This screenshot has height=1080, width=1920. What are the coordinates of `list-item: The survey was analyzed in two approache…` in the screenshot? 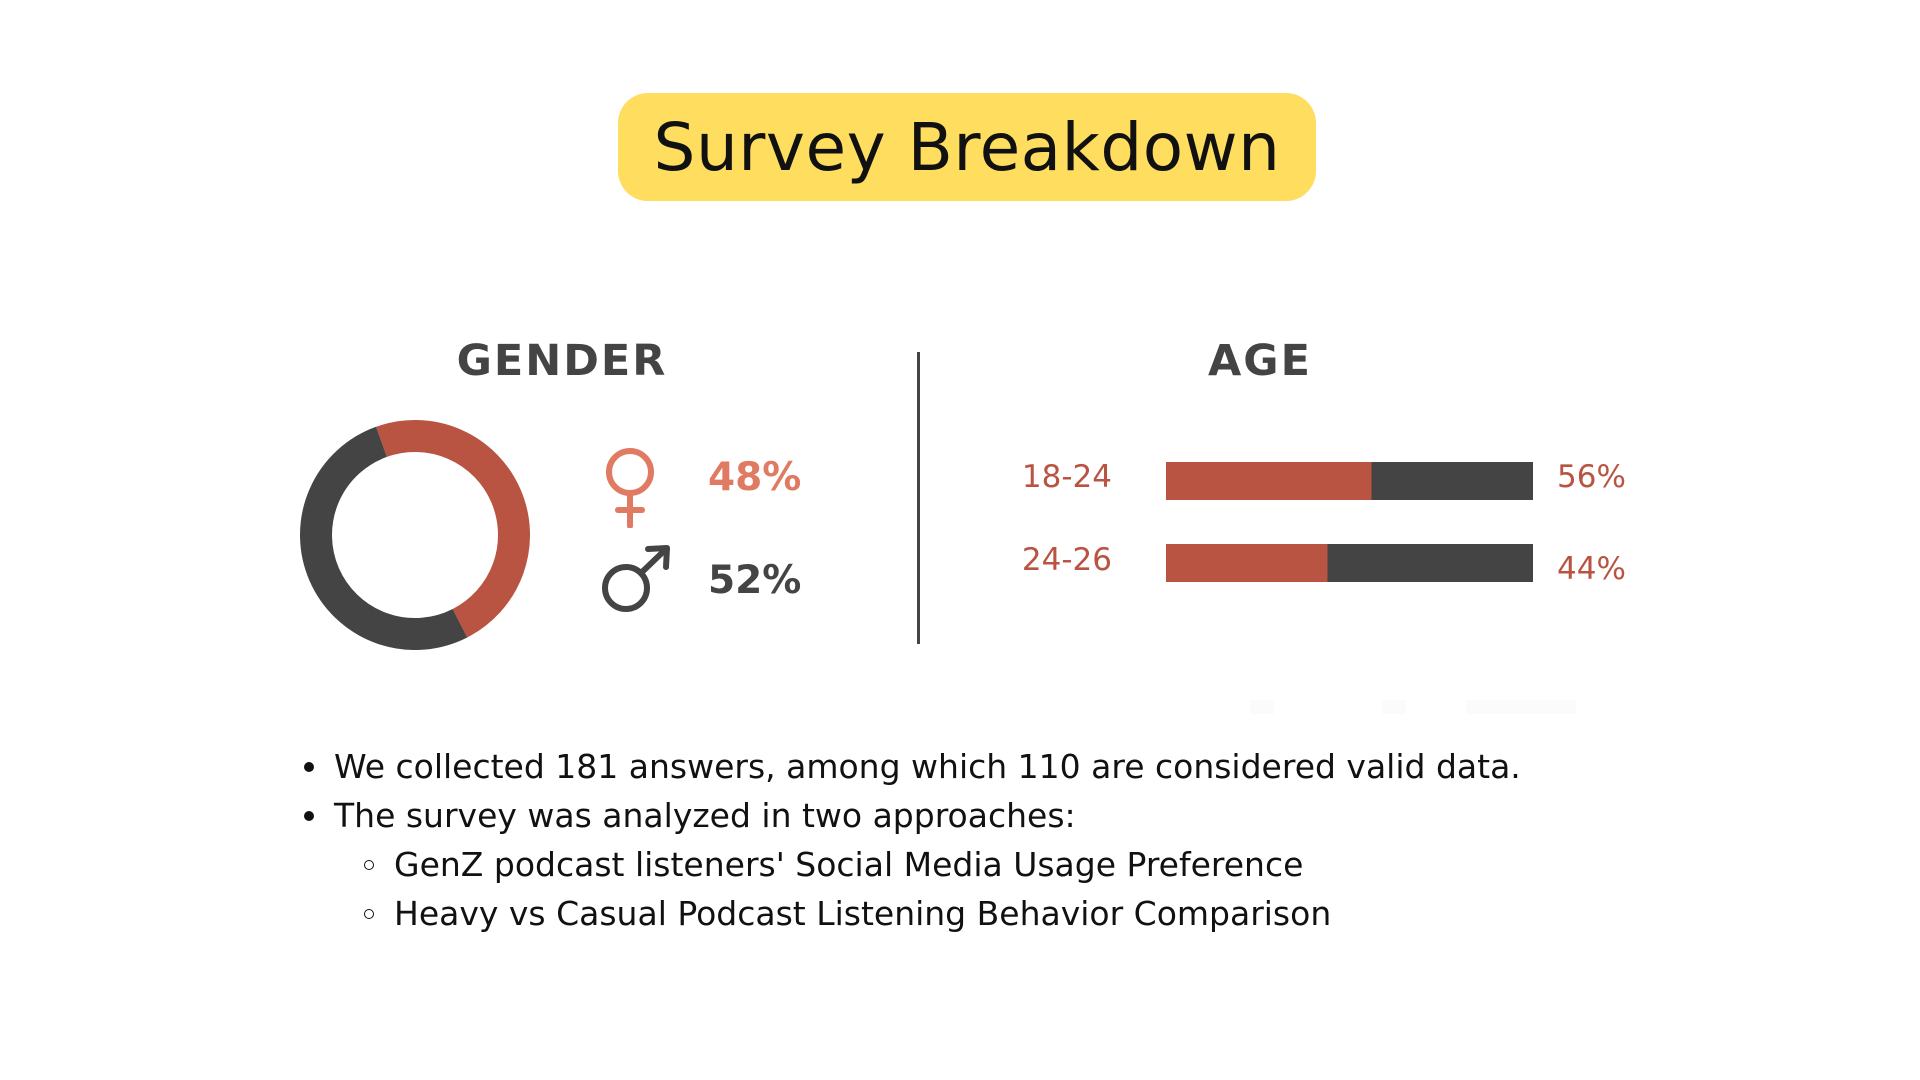 It's located at (990, 815).